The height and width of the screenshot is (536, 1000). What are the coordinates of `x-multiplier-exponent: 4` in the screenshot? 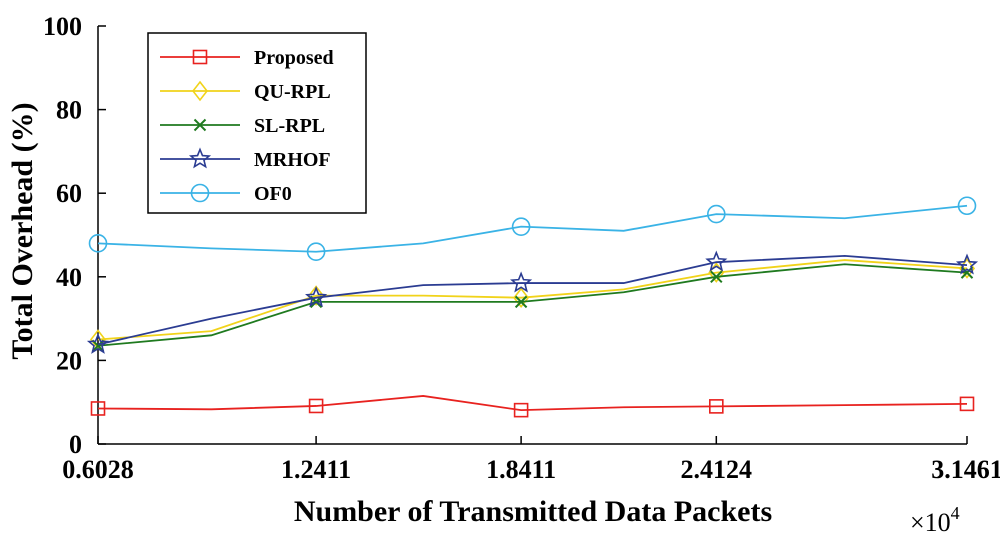 It's located at (955, 513).